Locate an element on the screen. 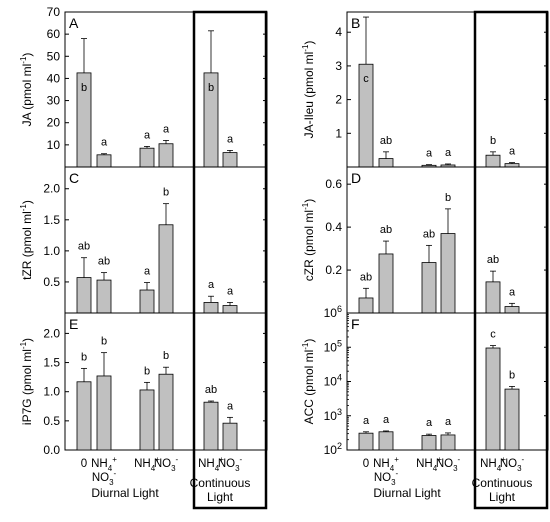  y-tick-label: 1.0 is located at coordinates (51, 392).